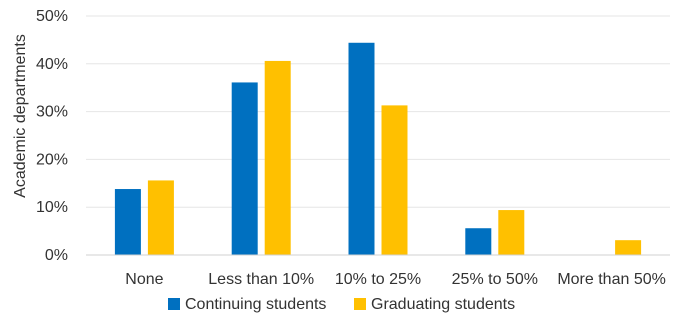  Describe the element at coordinates (52, 64) in the screenshot. I see `y-tick-label: 40%` at that location.